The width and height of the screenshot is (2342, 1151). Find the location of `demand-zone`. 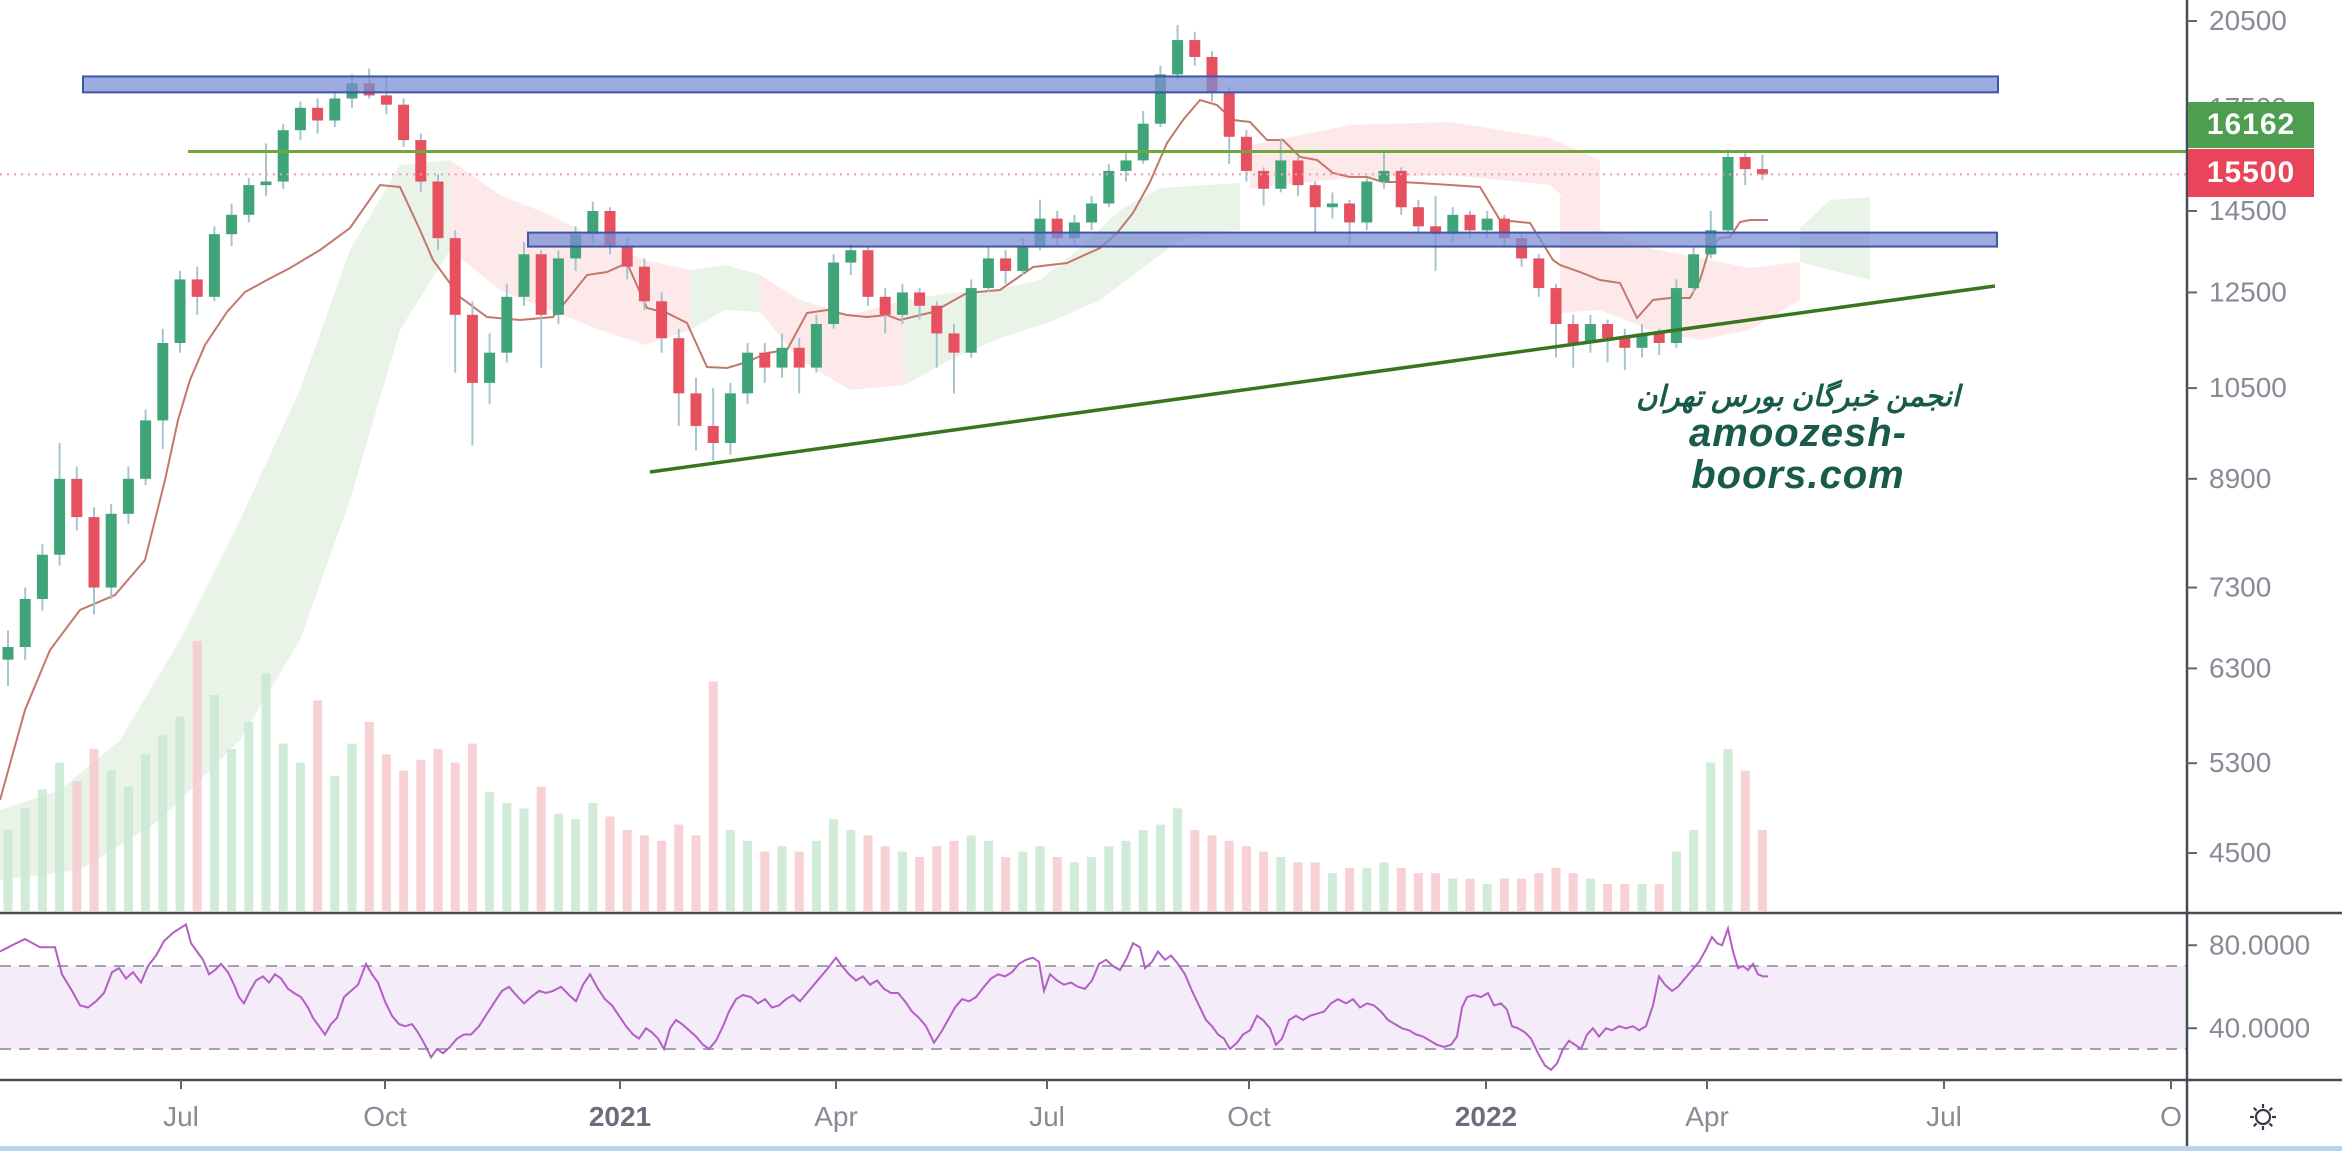

demand-zone is located at coordinates (1262, 239).